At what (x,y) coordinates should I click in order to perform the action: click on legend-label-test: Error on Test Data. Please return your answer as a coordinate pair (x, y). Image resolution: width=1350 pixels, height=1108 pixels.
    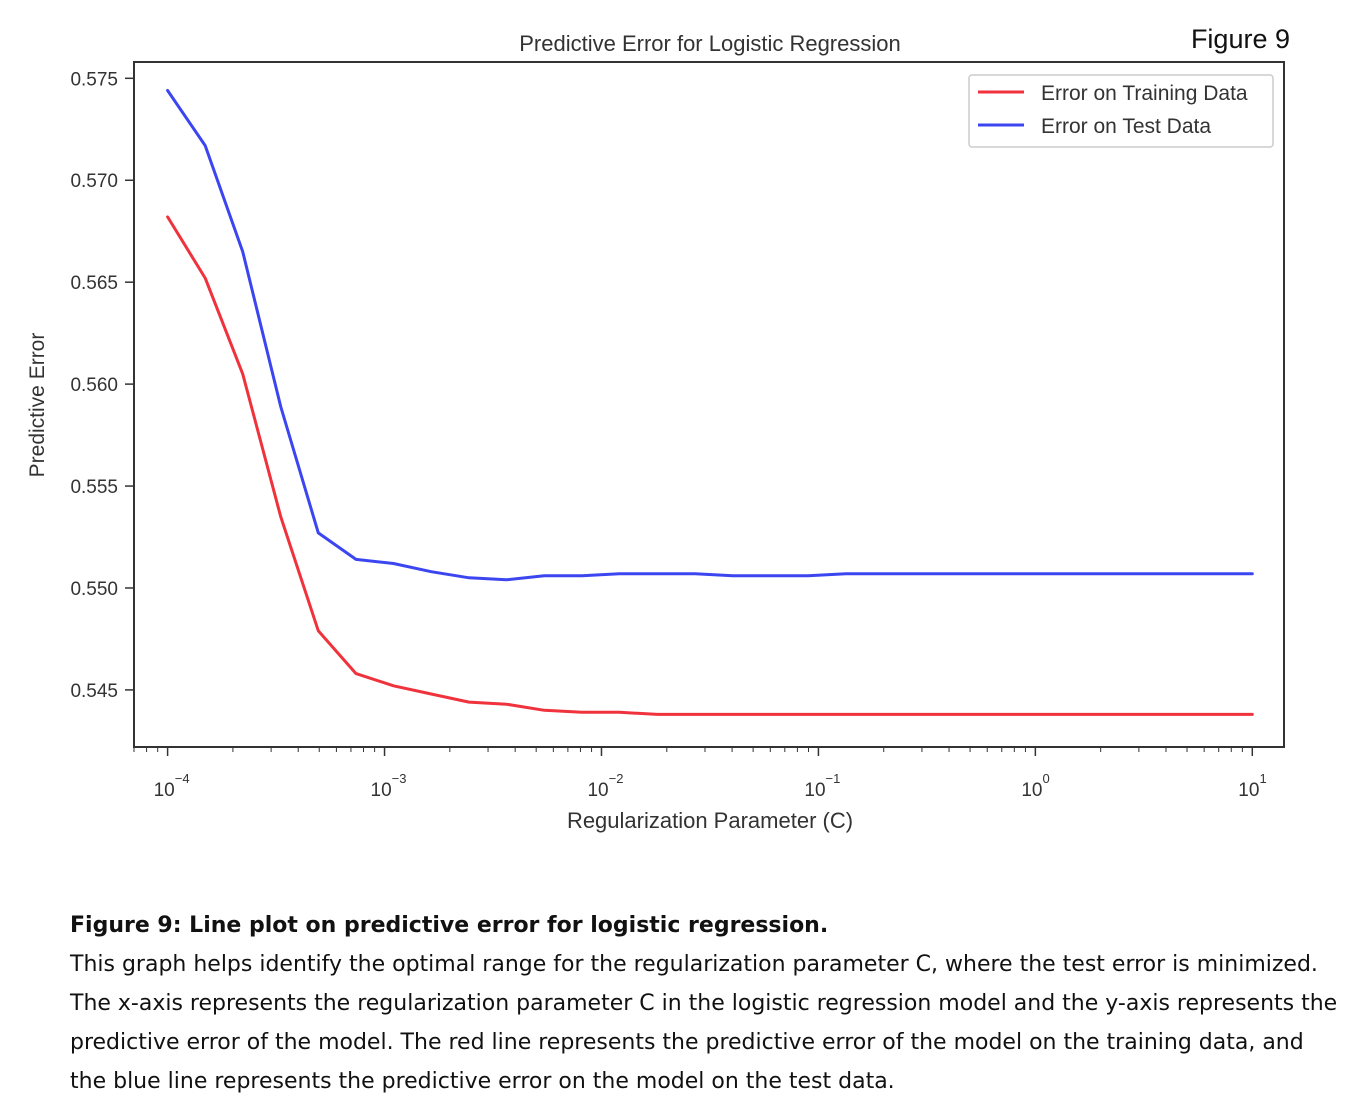
    Looking at the image, I should click on (1126, 126).